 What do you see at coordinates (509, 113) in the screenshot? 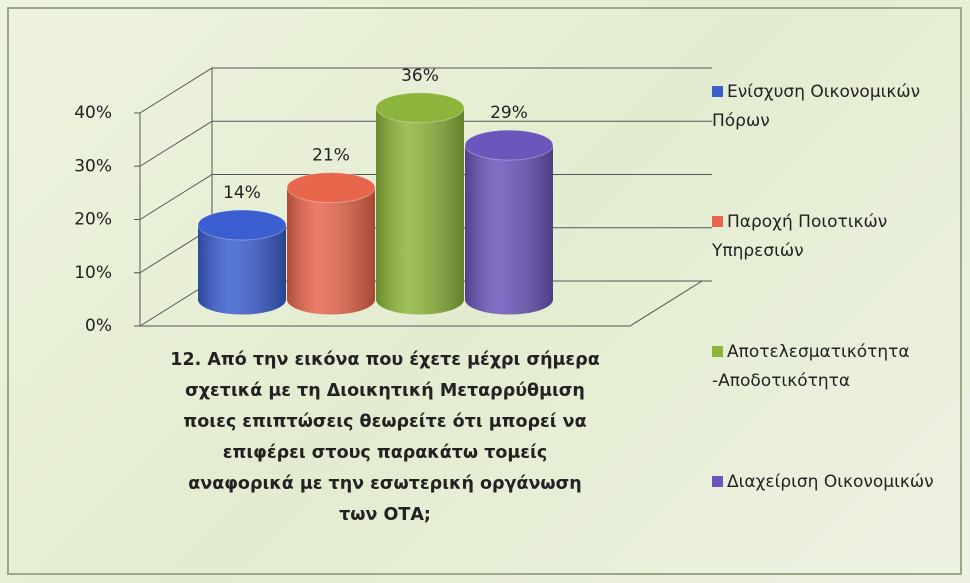
I see `value-label: 29%` at bounding box center [509, 113].